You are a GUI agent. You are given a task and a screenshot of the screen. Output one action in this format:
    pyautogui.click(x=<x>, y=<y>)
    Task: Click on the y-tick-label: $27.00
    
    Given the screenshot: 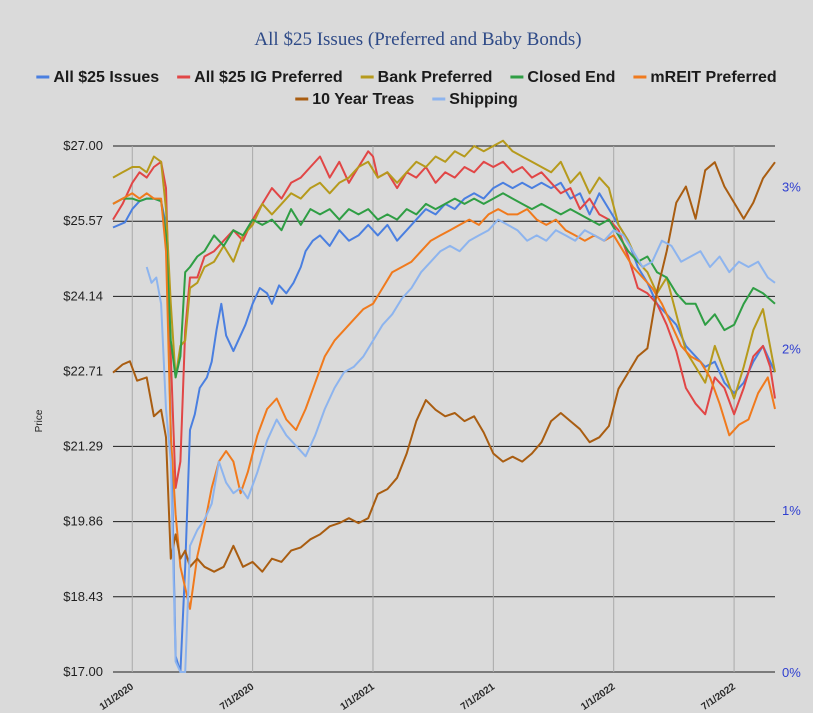 What is the action you would take?
    pyautogui.click(x=83, y=145)
    